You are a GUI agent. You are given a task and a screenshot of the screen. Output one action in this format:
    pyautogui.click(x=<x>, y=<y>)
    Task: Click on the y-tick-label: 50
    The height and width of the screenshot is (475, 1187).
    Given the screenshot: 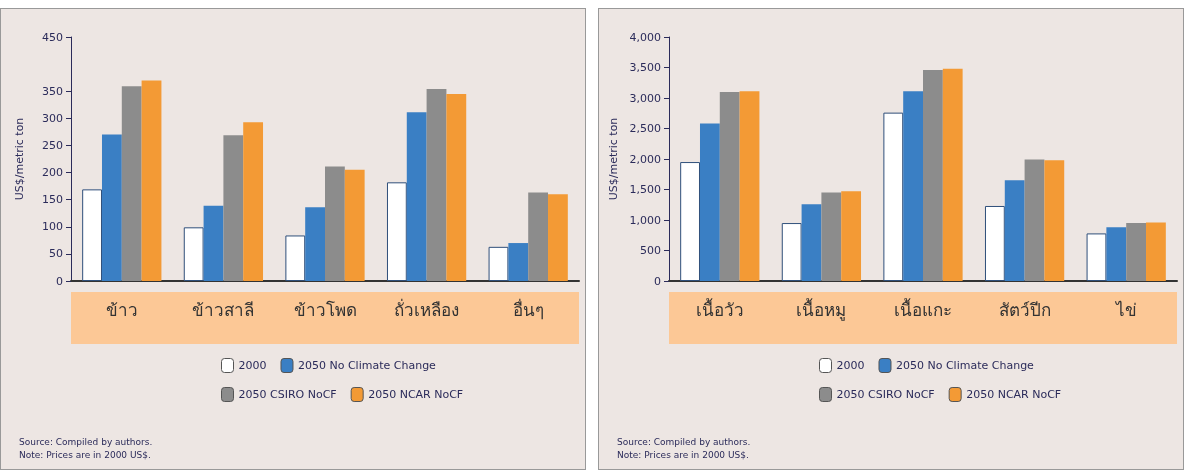 What is the action you would take?
    pyautogui.click(x=56, y=254)
    